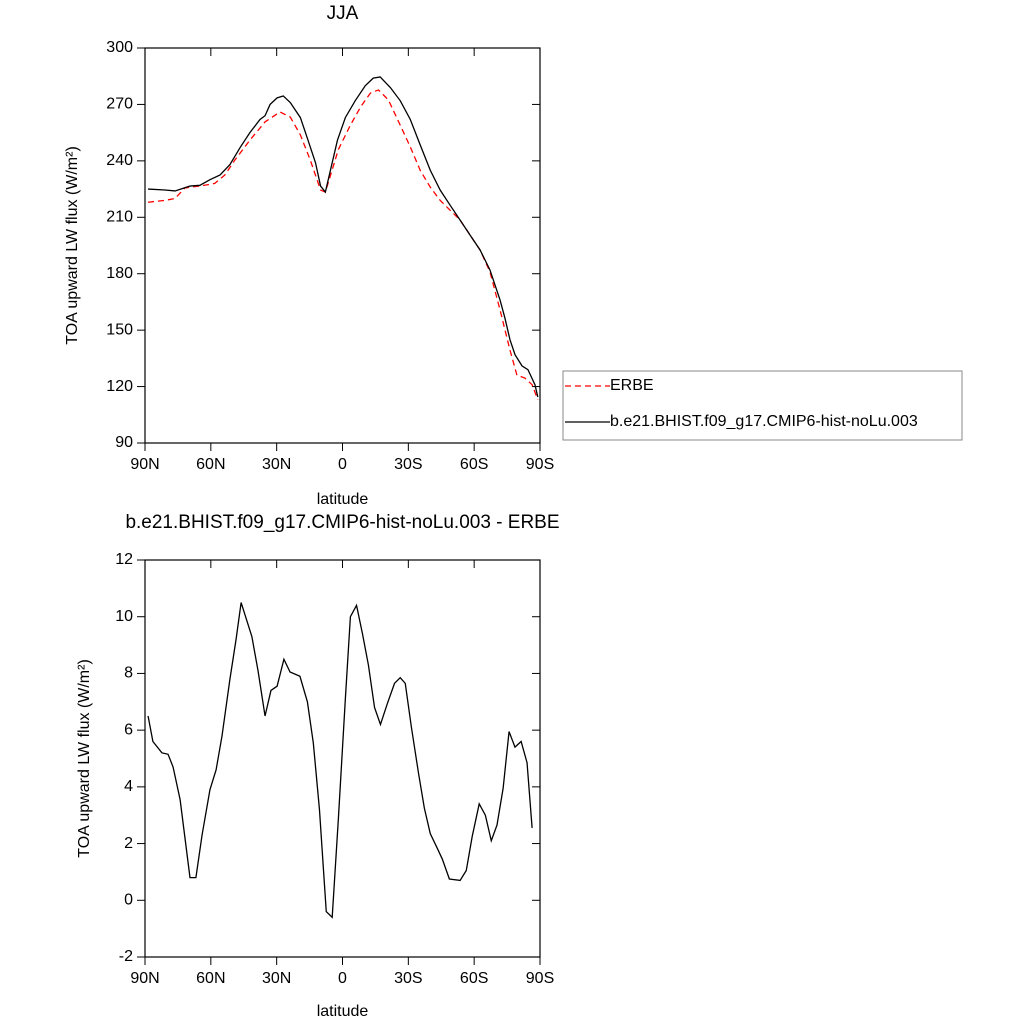 The image size is (1024, 1024). Describe the element at coordinates (343, 13) in the screenshot. I see `chart-title: JJA` at that location.